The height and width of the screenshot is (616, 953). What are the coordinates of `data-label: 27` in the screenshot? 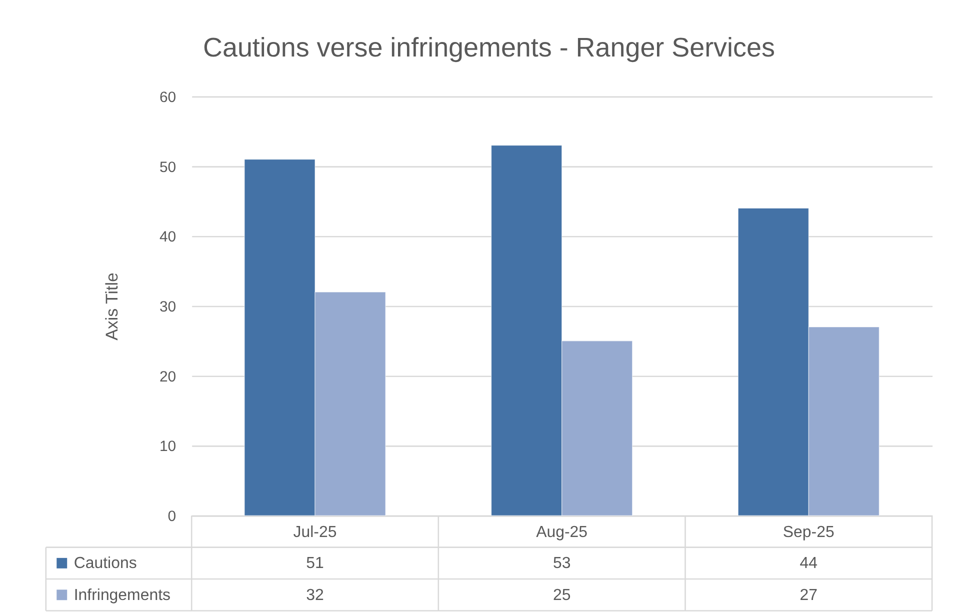 It's located at (809, 595).